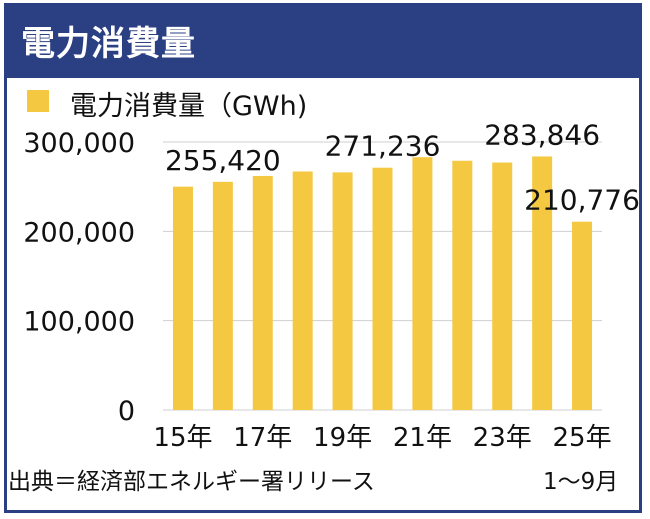 The image size is (650, 519). I want to click on data-label: 255,420, so click(223, 160).